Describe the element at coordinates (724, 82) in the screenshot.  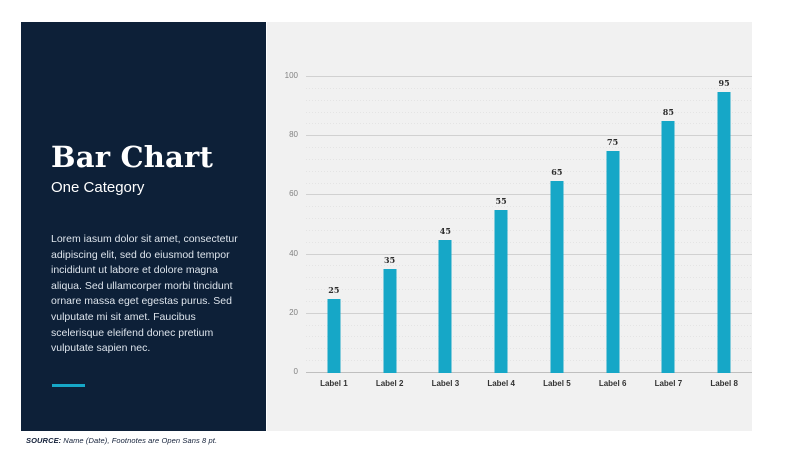
I see `bar-value-label: 95` at that location.